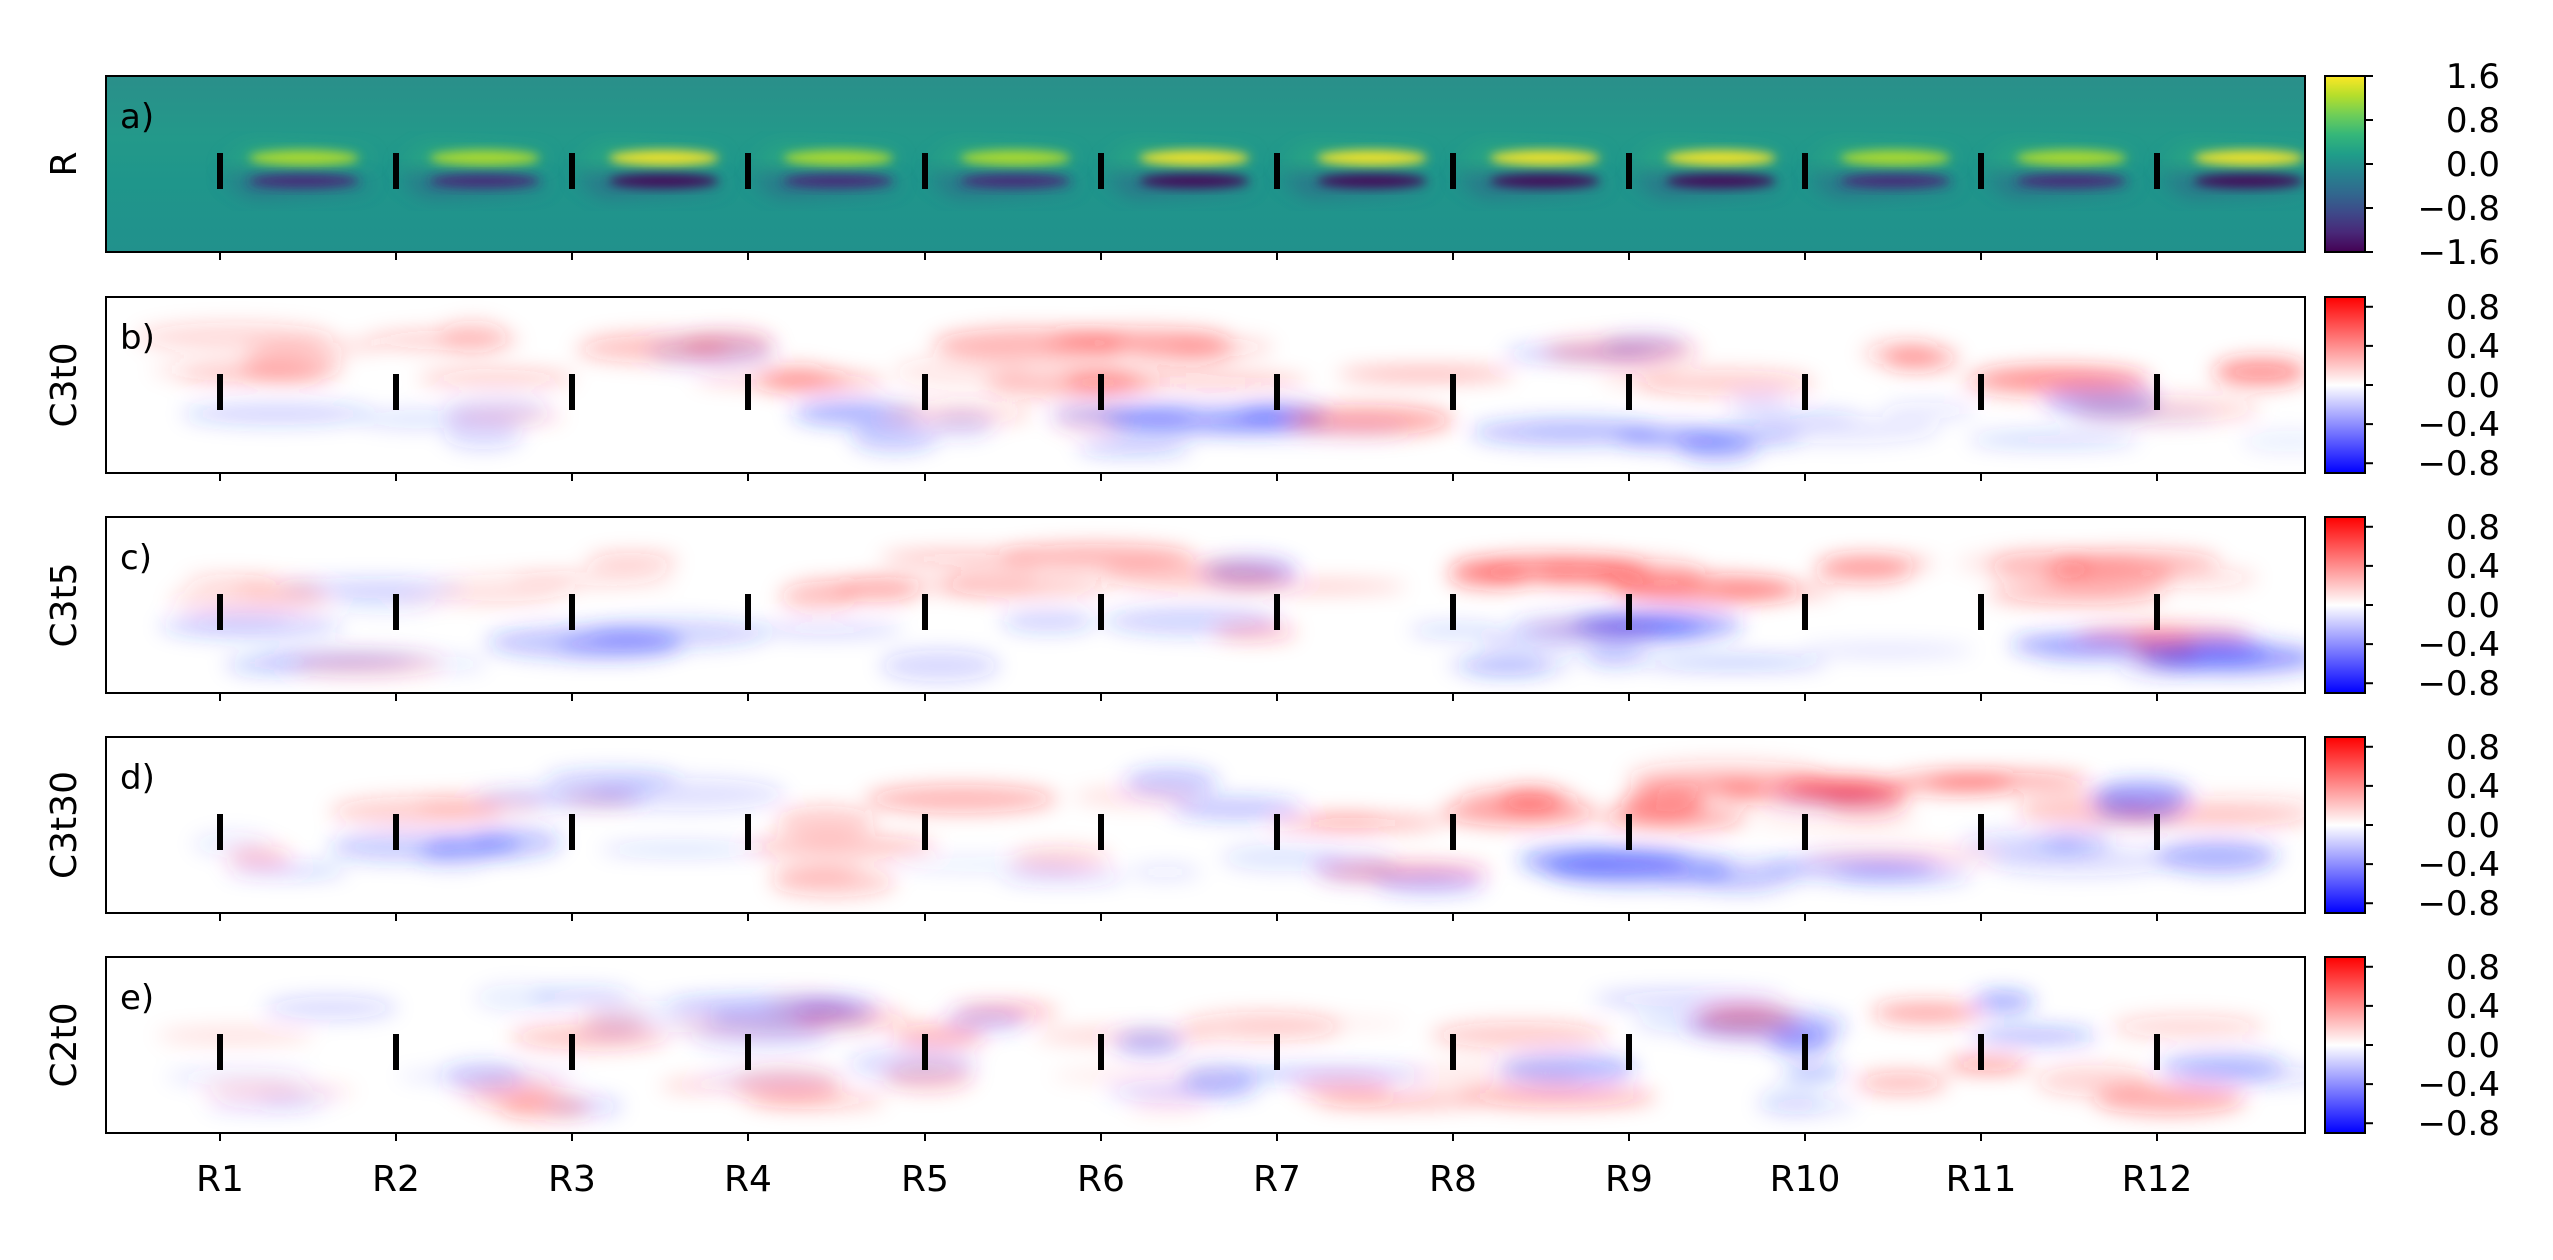 Image resolution: width=2553 pixels, height=1260 pixels. Describe the element at coordinates (2458, 253) in the screenshot. I see `colorbar-tick-label: −1.6` at that location.